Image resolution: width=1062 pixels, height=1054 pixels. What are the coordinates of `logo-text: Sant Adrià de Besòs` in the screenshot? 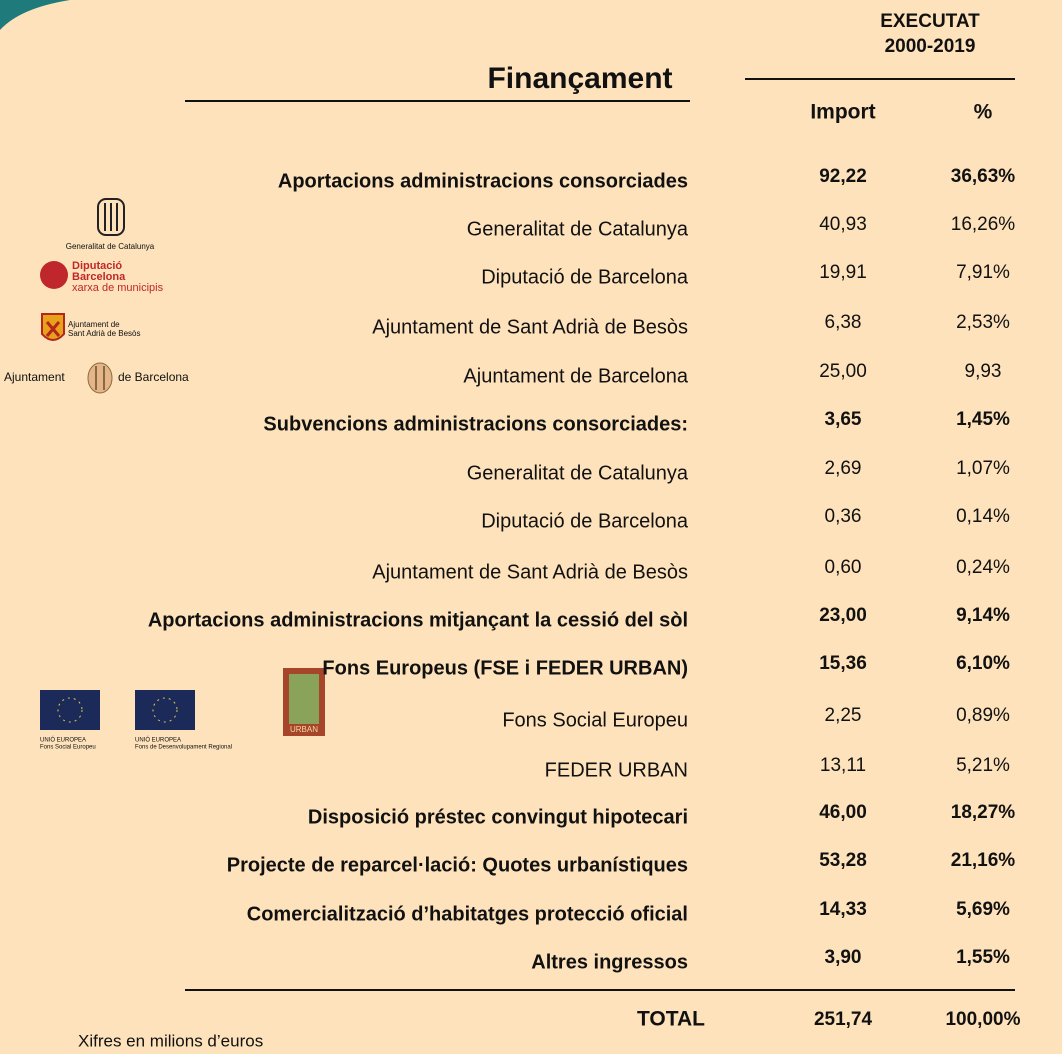 It's located at (104, 333).